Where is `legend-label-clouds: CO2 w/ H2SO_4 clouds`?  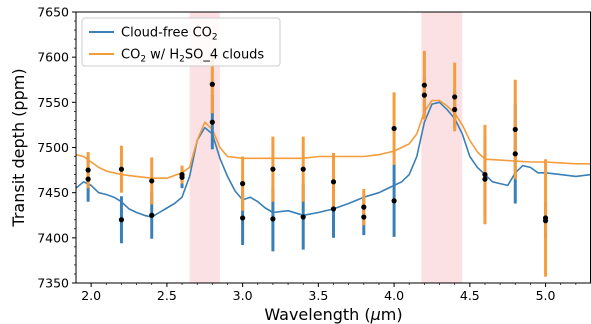 legend-label-clouds: CO2 w/ H2SO_4 clouds is located at coordinates (192, 56).